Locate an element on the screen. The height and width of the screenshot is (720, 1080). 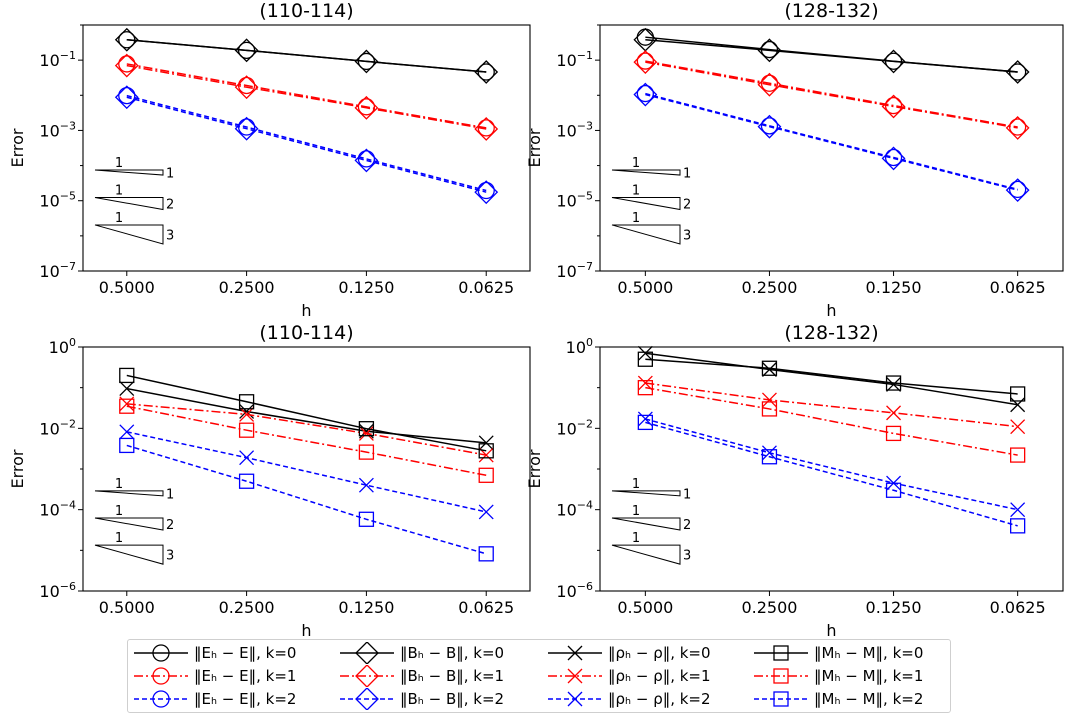
legend-label: ‖Bₕ − B‖, k=1 is located at coordinates (452, 676).